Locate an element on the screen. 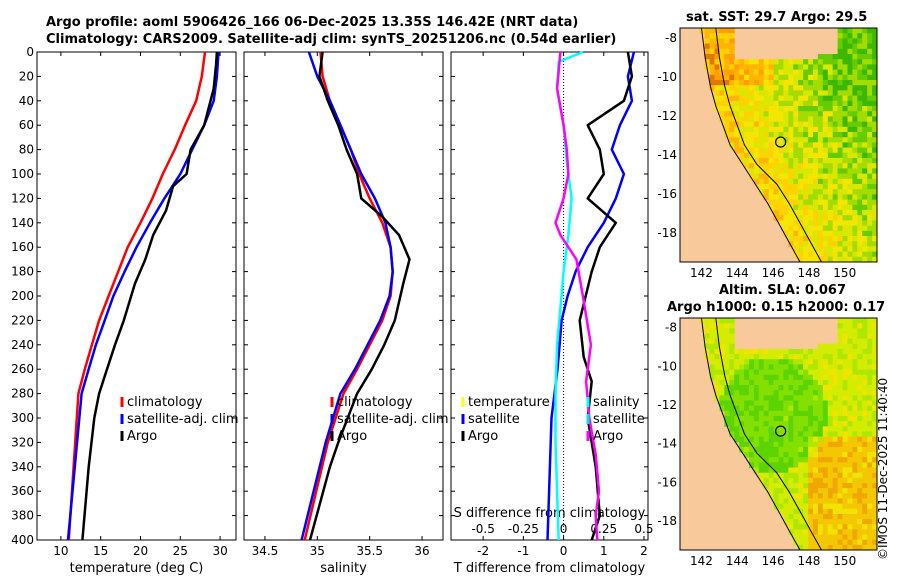 This screenshot has height=580, width=900. map-y-tick-label: -14 is located at coordinates (667, 155).